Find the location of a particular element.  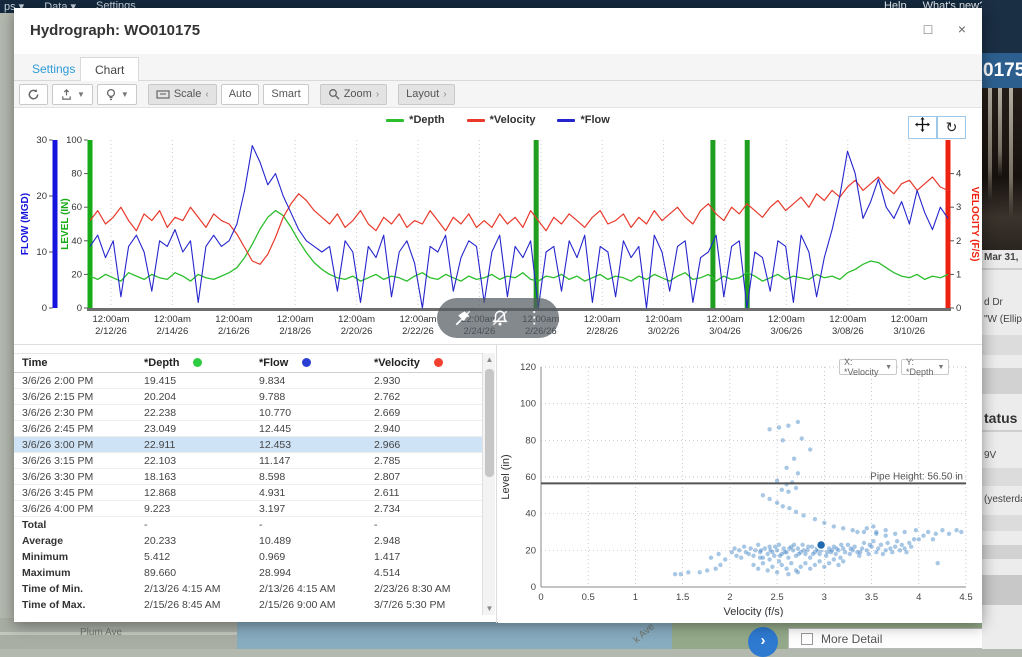

auto-button: Auto is located at coordinates (240, 94).